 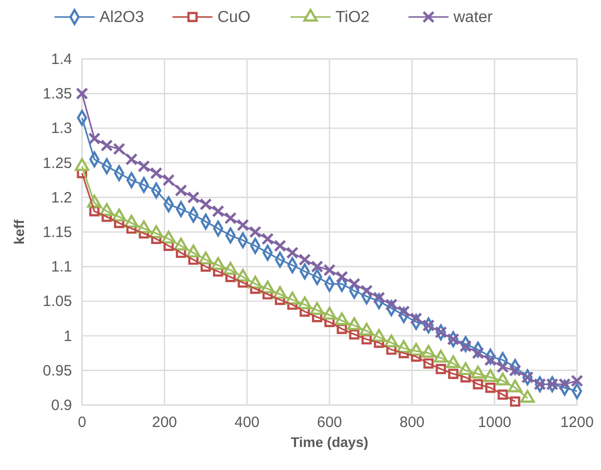 What do you see at coordinates (495, 422) in the screenshot?
I see `x-tick-label: 1000` at bounding box center [495, 422].